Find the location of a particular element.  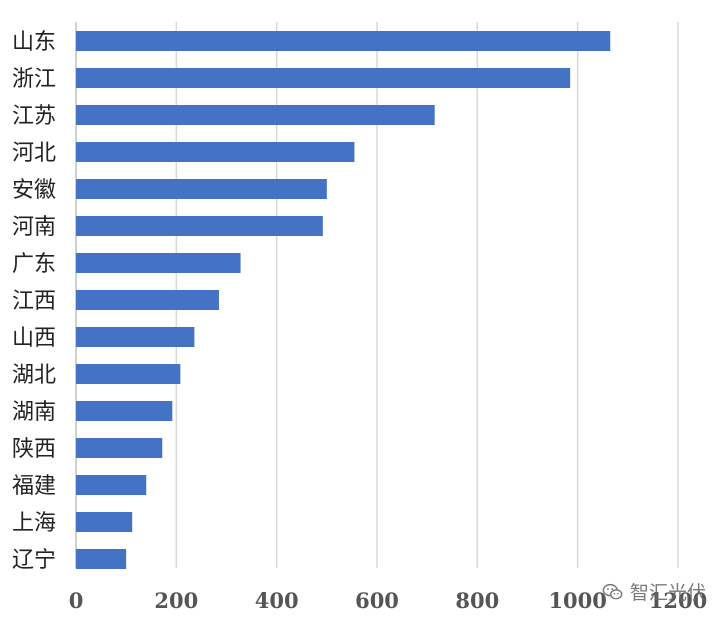

wechat-icon is located at coordinates (612, 591).